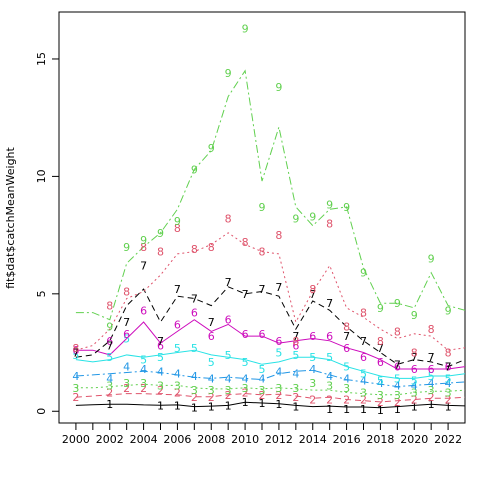 This screenshot has width=480, height=480. What do you see at coordinates (110, 439) in the screenshot?
I see `x-tick-label: 2002` at bounding box center [110, 439].